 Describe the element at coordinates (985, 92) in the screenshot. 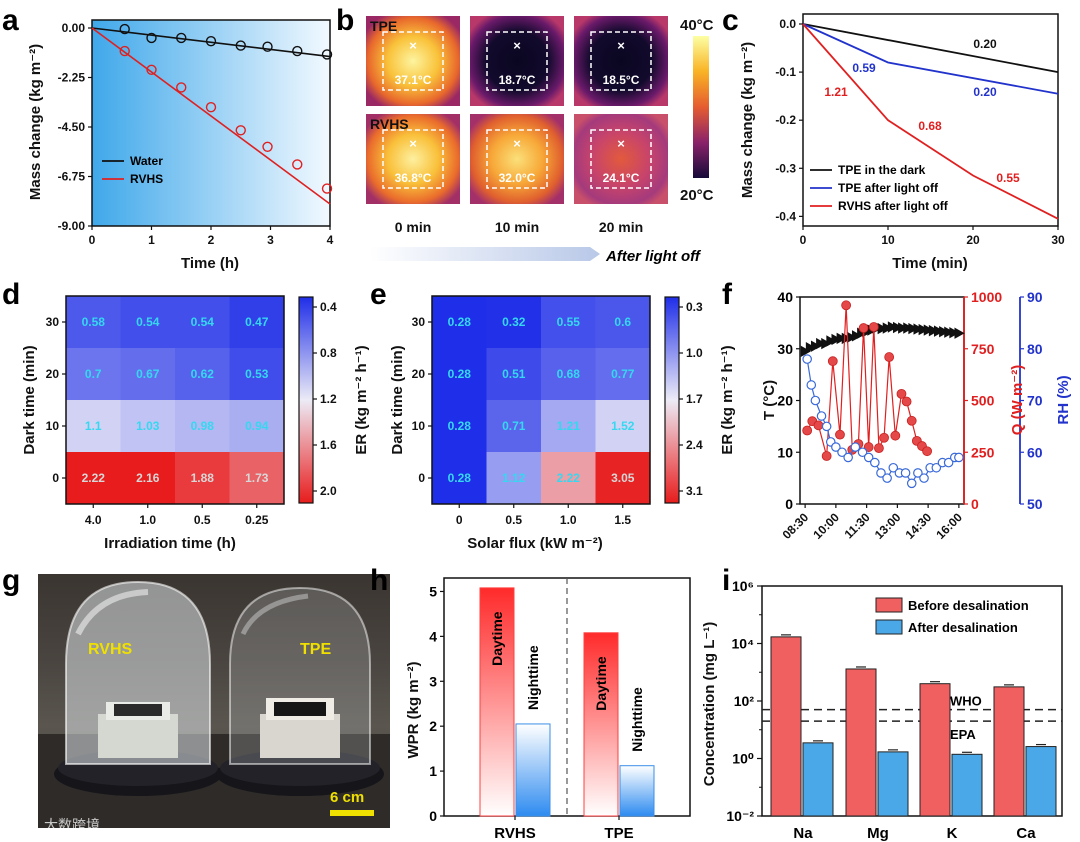

I see `rate-label-c: 0.20` at that location.